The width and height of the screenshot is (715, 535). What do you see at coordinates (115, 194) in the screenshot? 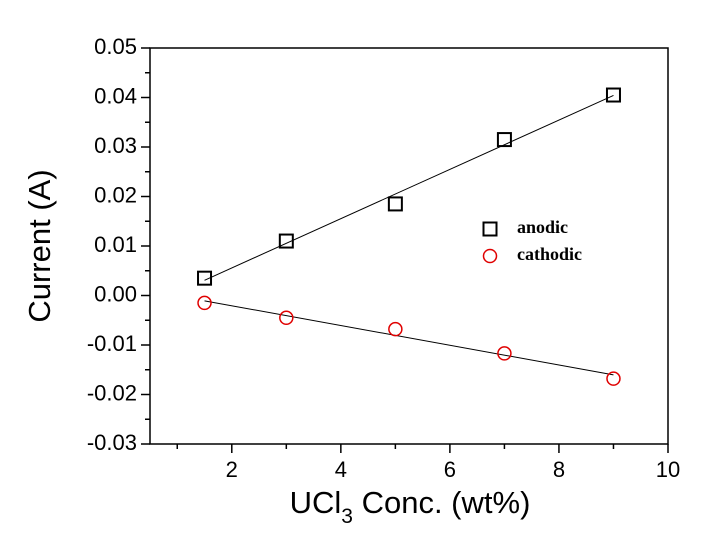
I see `y-tick-label: 0.02` at bounding box center [115, 194].